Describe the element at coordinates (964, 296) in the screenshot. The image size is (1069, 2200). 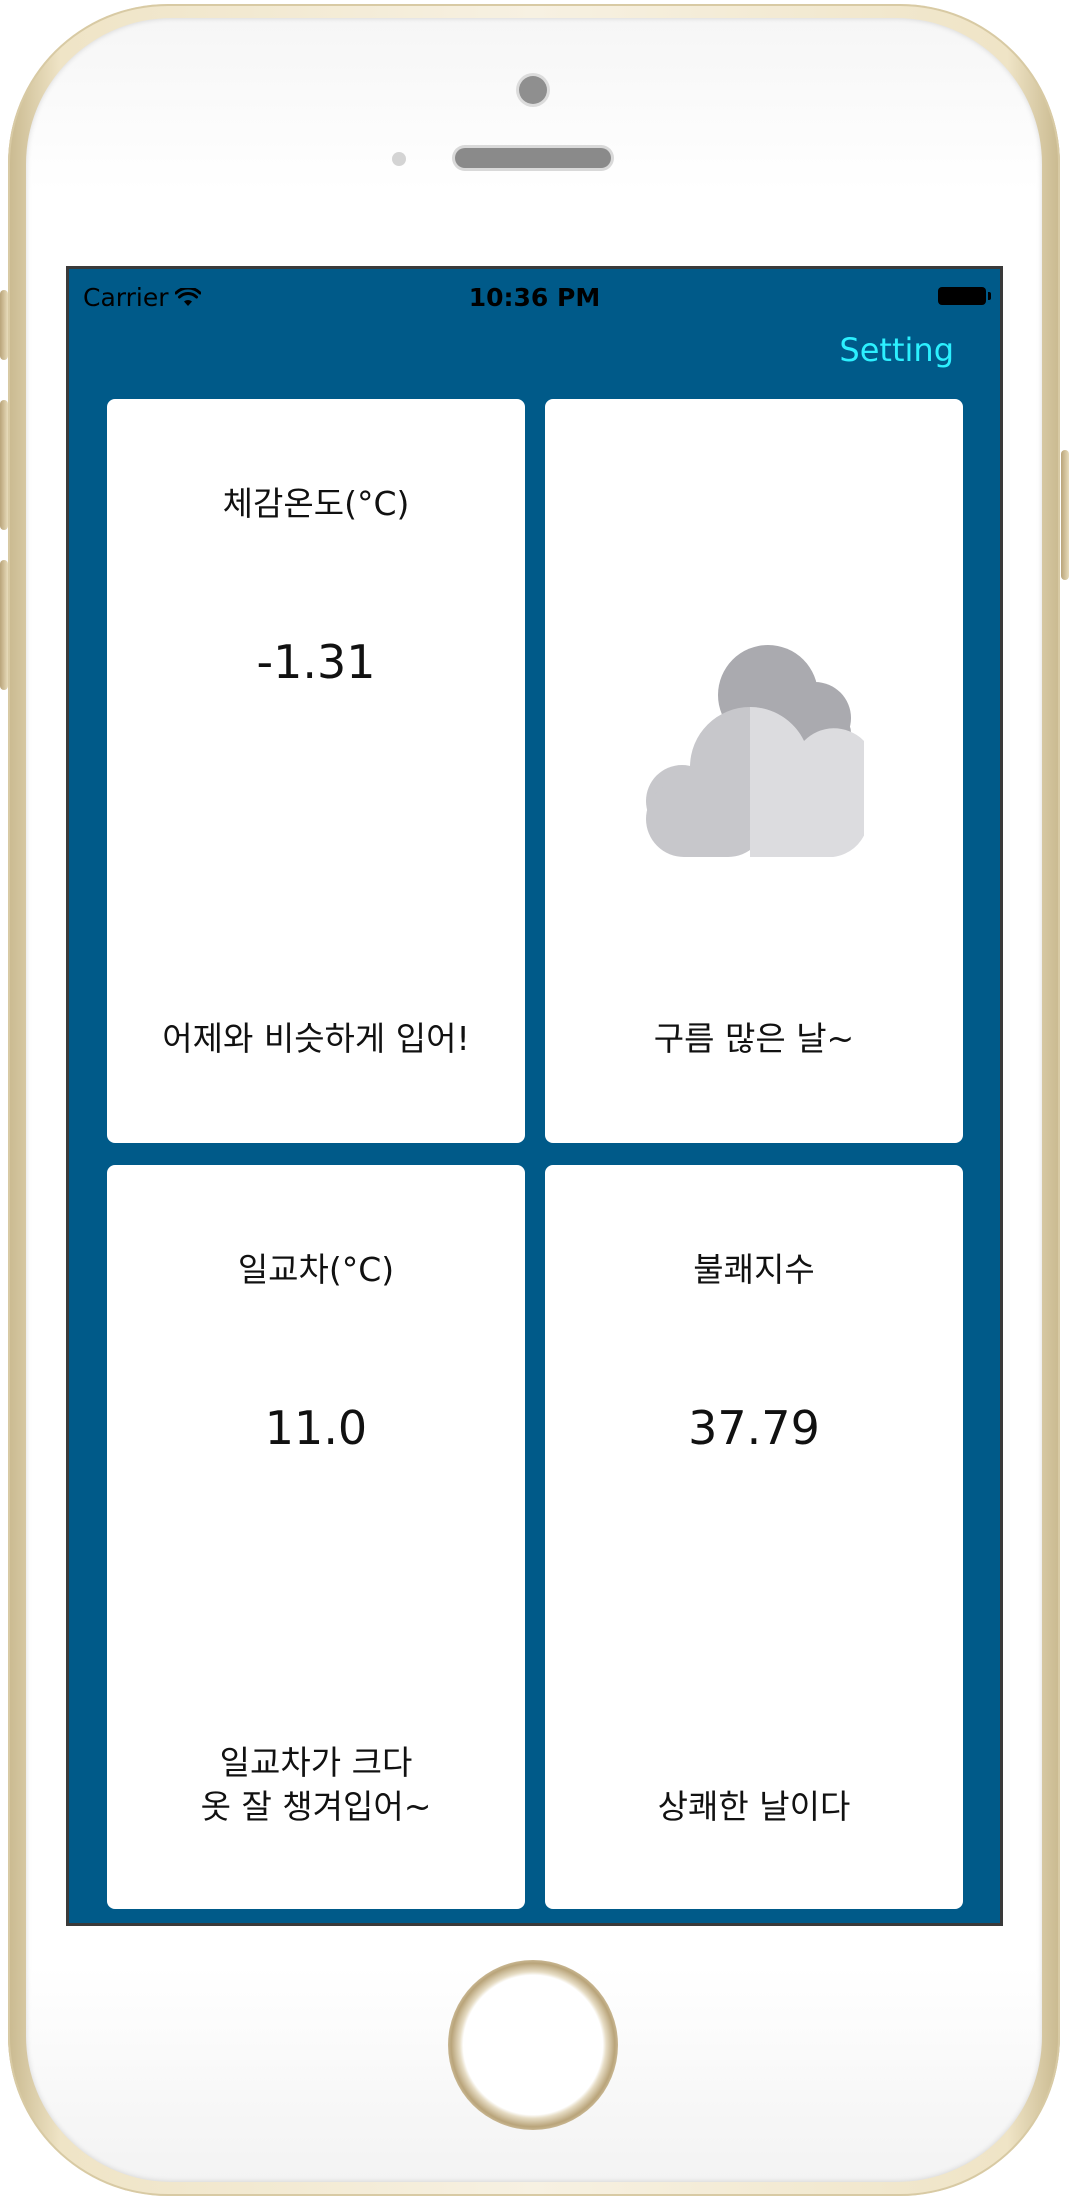
I see `battery-icon` at that location.